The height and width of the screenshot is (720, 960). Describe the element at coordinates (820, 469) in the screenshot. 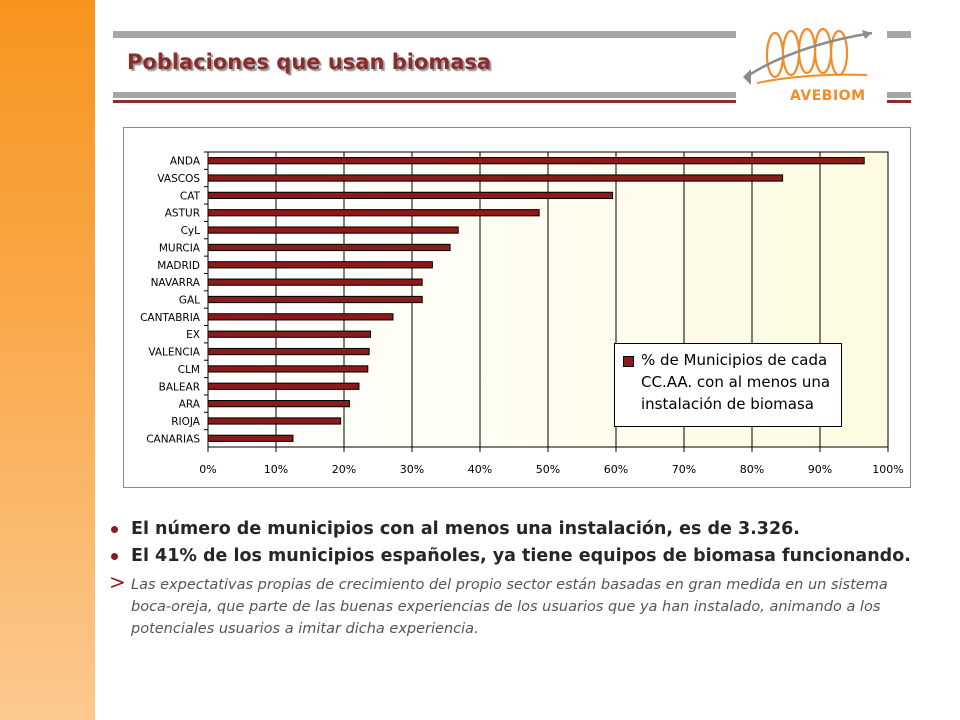

I see `x-tick-label: 90%` at that location.